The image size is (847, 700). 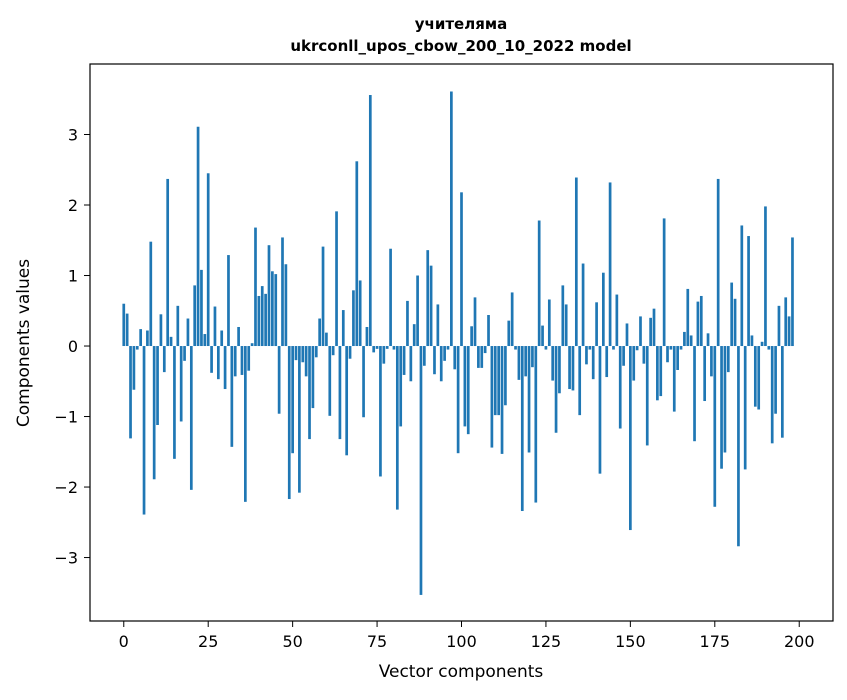 What do you see at coordinates (546, 641) in the screenshot?
I see `x-tick-label: 125` at bounding box center [546, 641].